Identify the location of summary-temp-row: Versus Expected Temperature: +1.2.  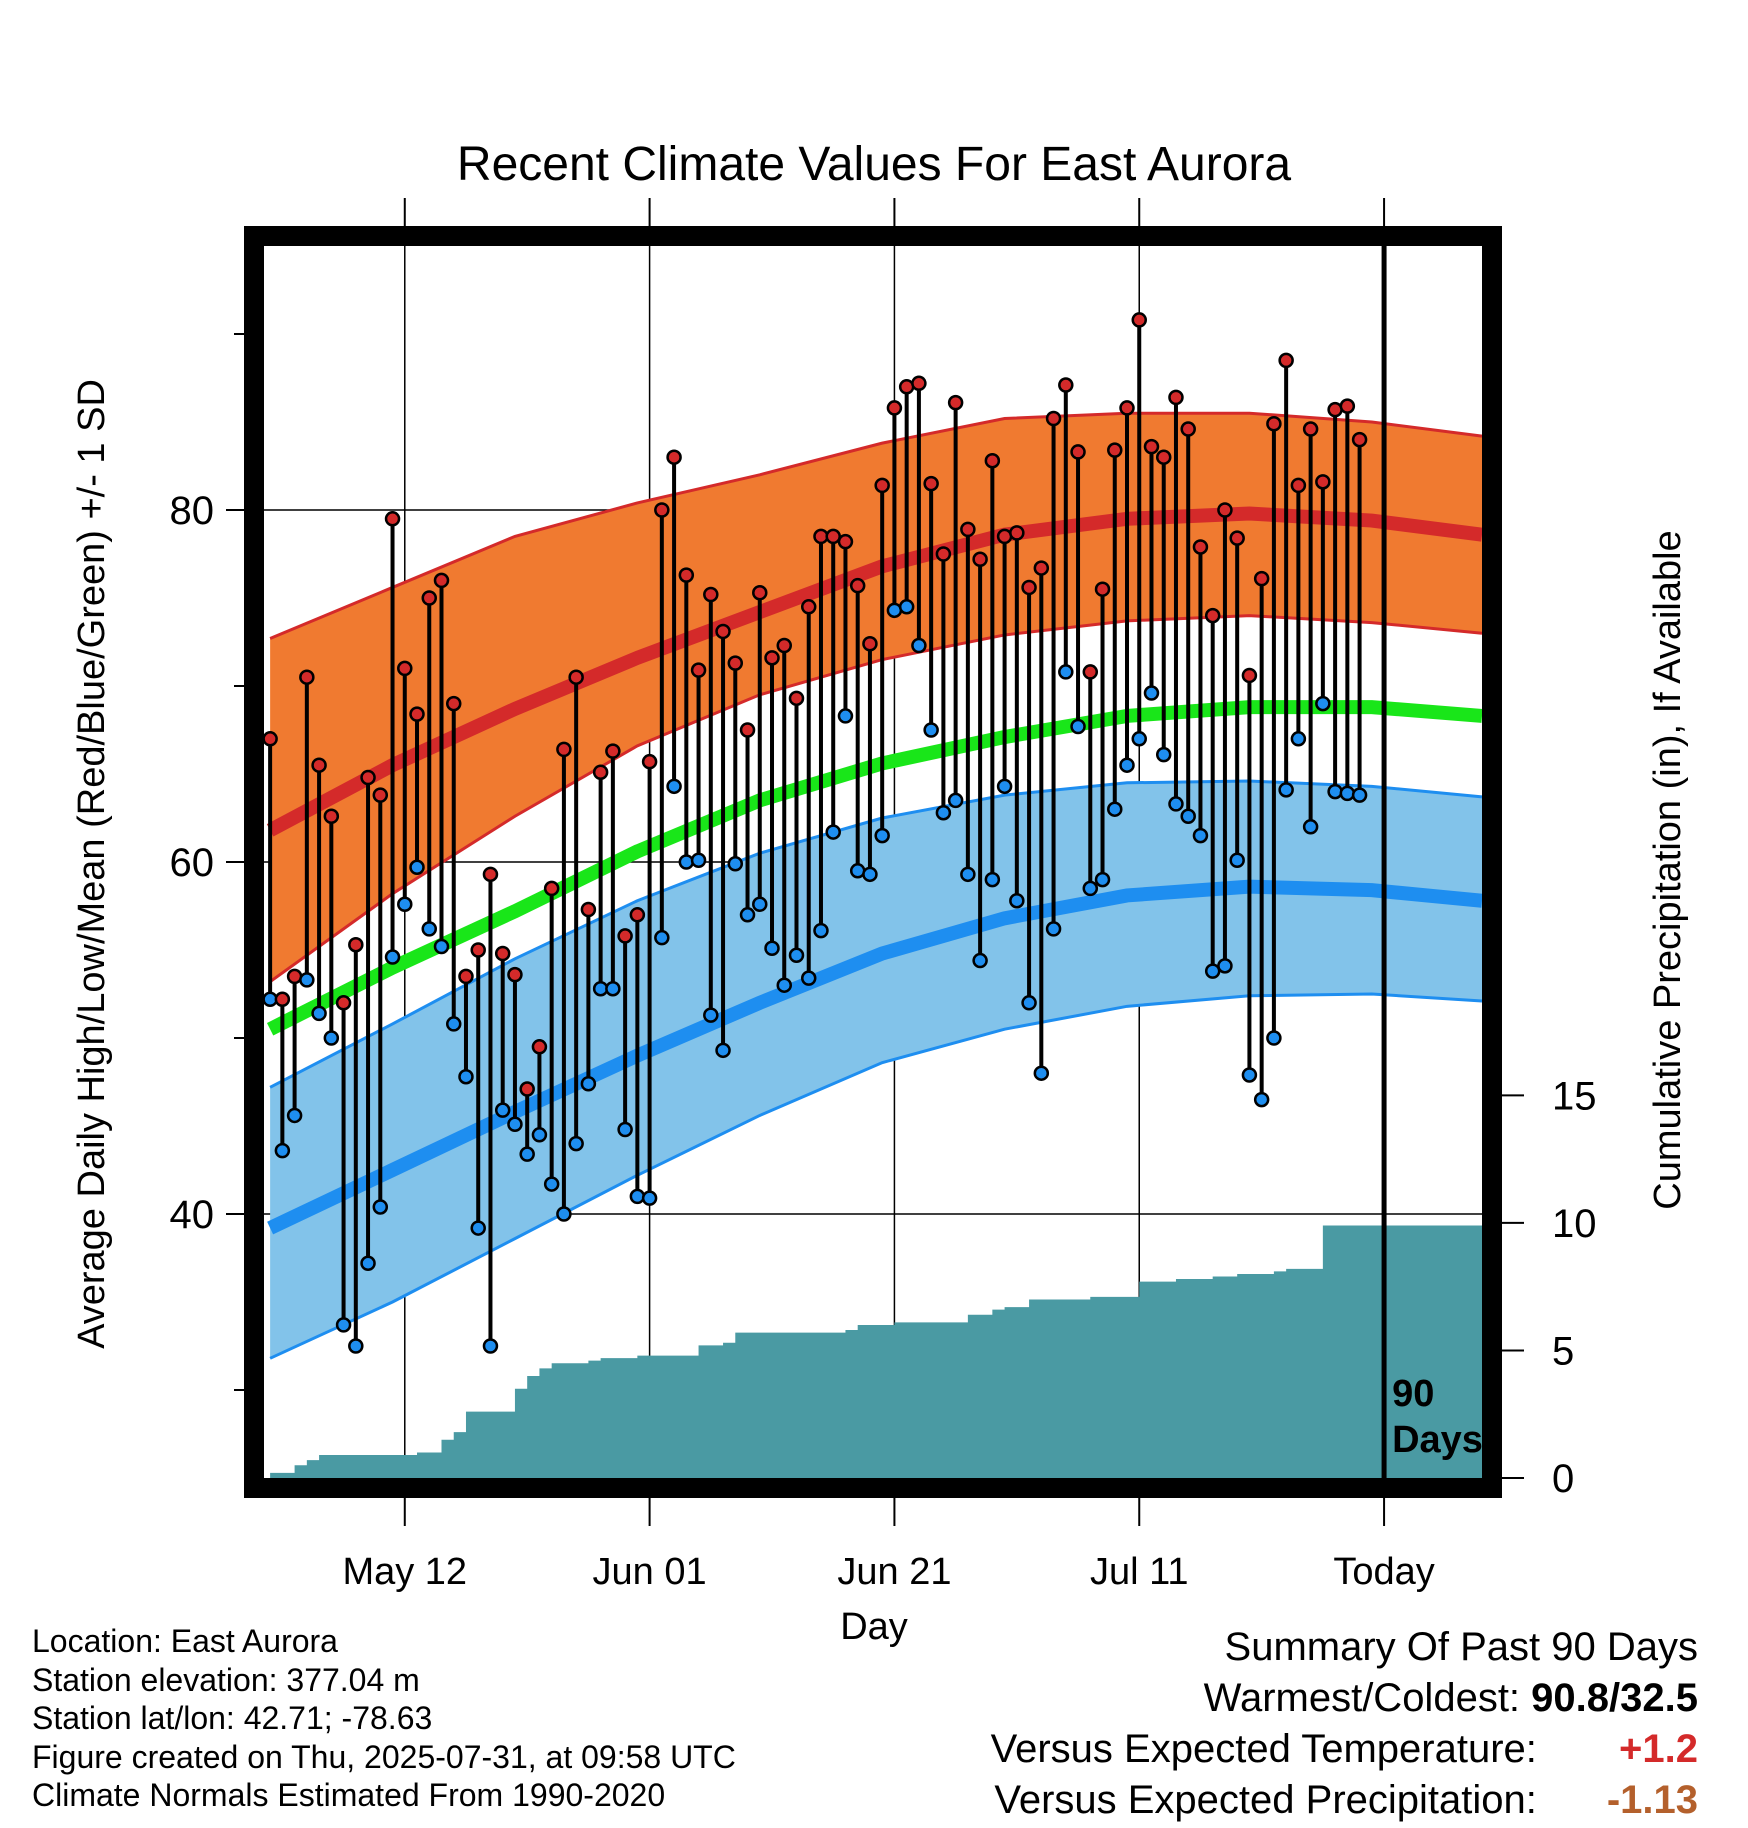
(1344, 1749).